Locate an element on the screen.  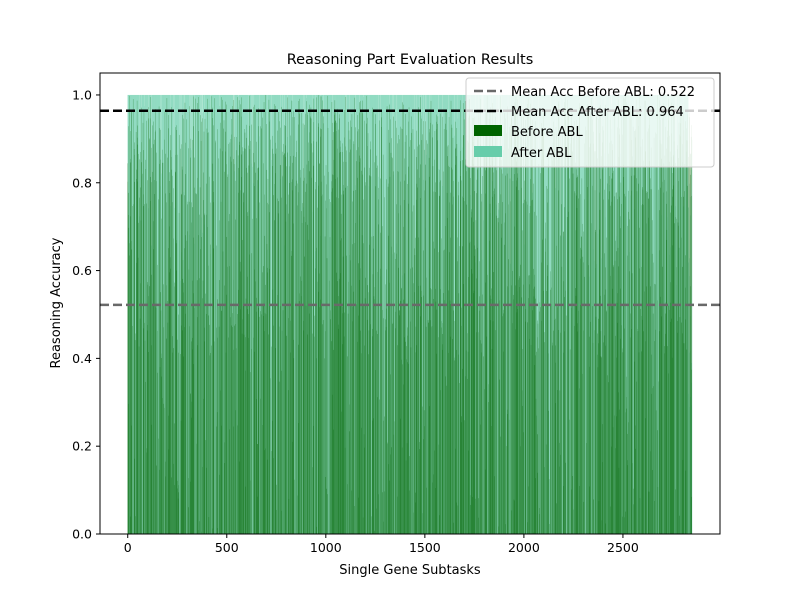
x-axis-ticks: 0 500 1000 1500 2000 2500 is located at coordinates (381, 544).